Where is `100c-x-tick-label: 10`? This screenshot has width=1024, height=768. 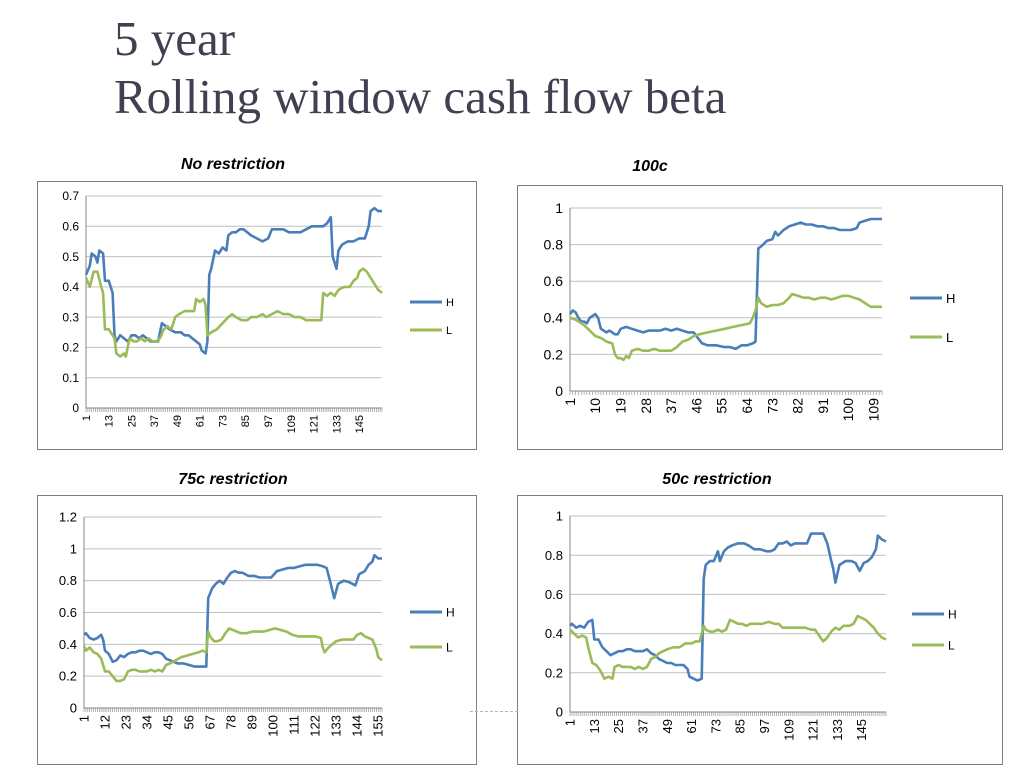 100c-x-tick-label: 10 is located at coordinates (595, 406).